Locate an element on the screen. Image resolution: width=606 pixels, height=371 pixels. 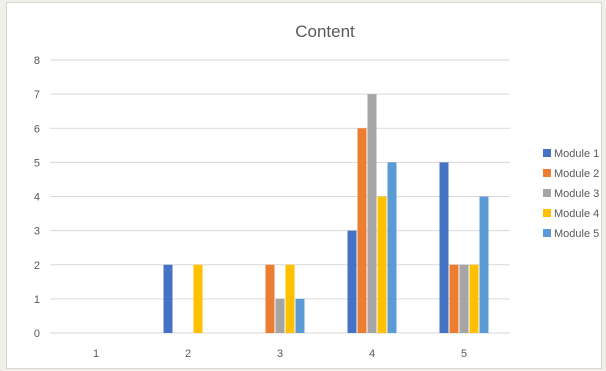
y-tick-label: 0 is located at coordinates (37, 334).